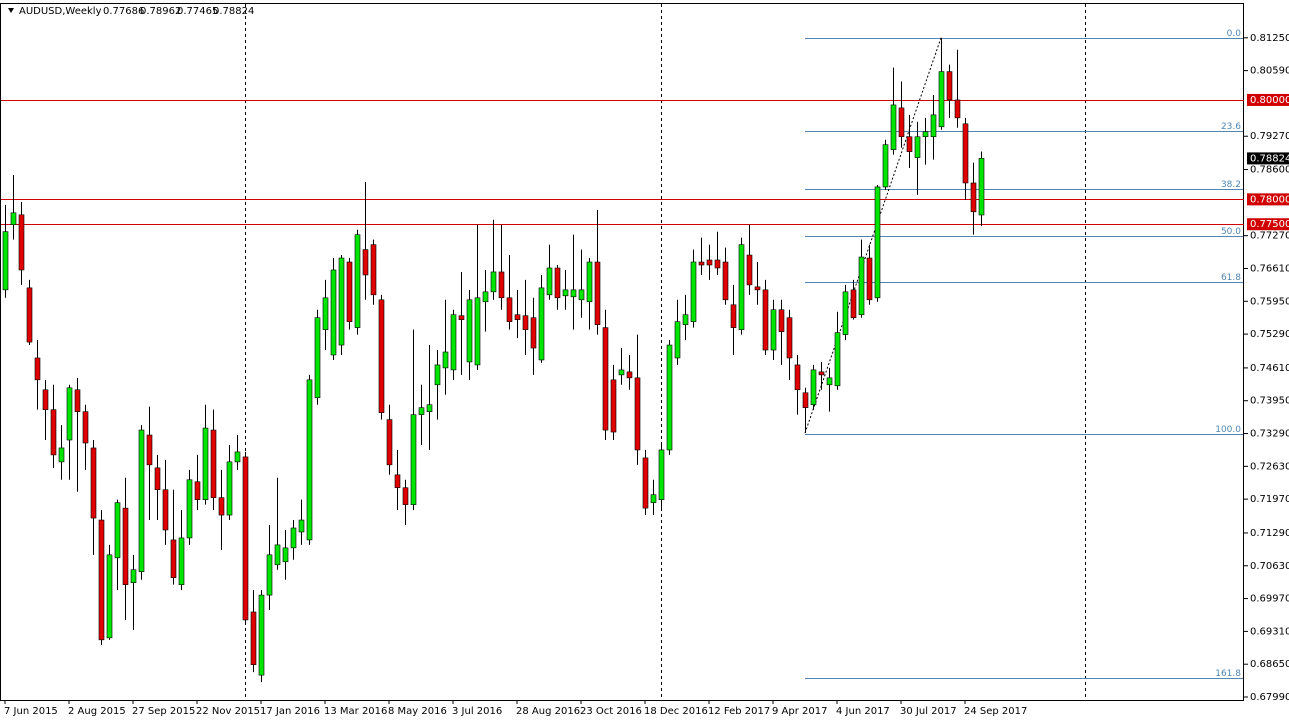 This screenshot has height=723, width=1289. I want to click on y-tick-label: 0.69310, so click(1269, 631).